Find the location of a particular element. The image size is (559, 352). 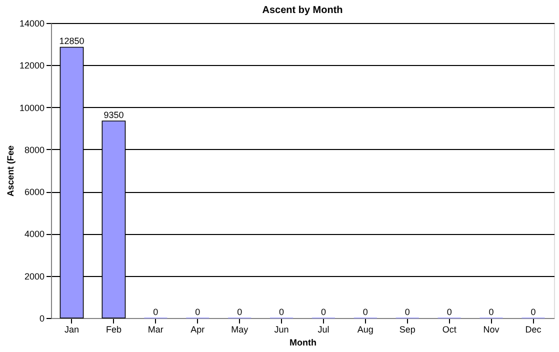

y-tick-label: 4000 is located at coordinates (34, 234).